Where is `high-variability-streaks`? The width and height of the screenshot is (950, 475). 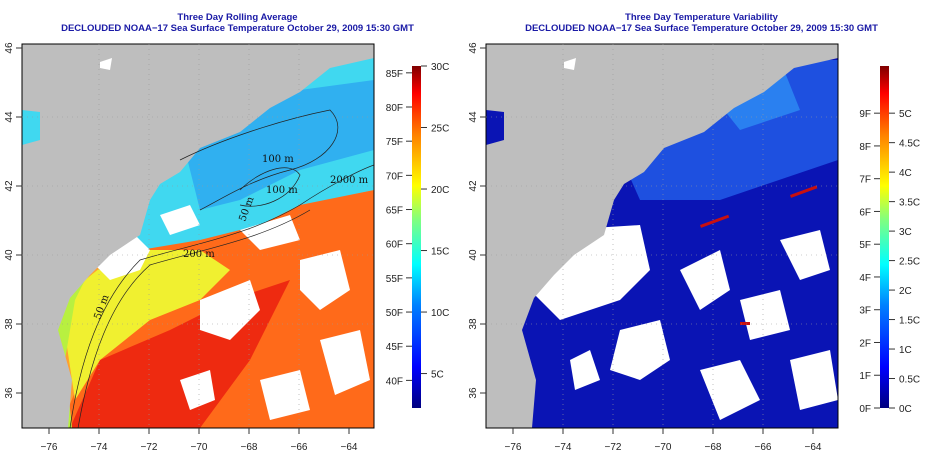 high-variability-streaks is located at coordinates (759, 255).